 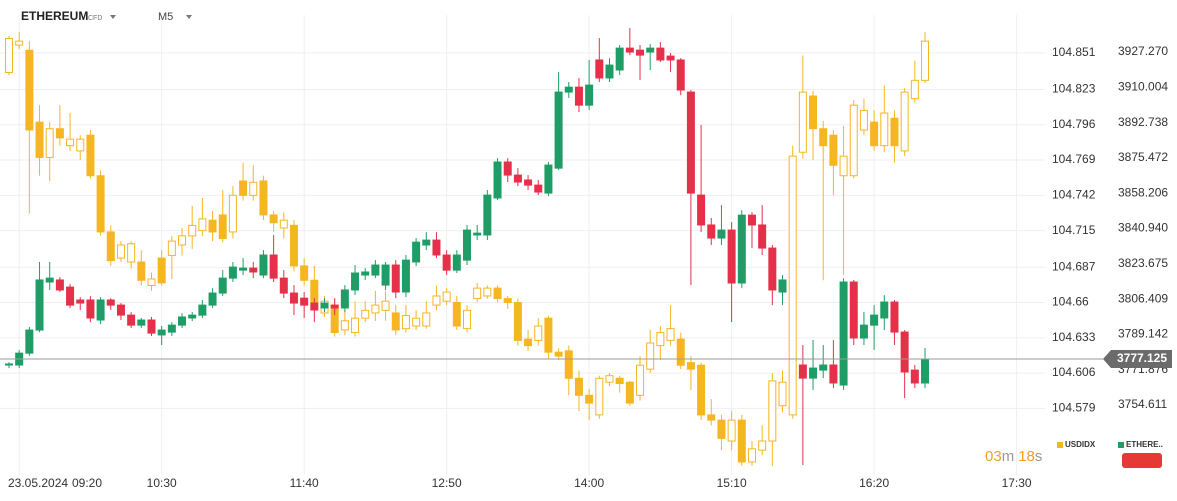 What do you see at coordinates (1017, 483) in the screenshot?
I see `x-tick-label: 17:30` at bounding box center [1017, 483].